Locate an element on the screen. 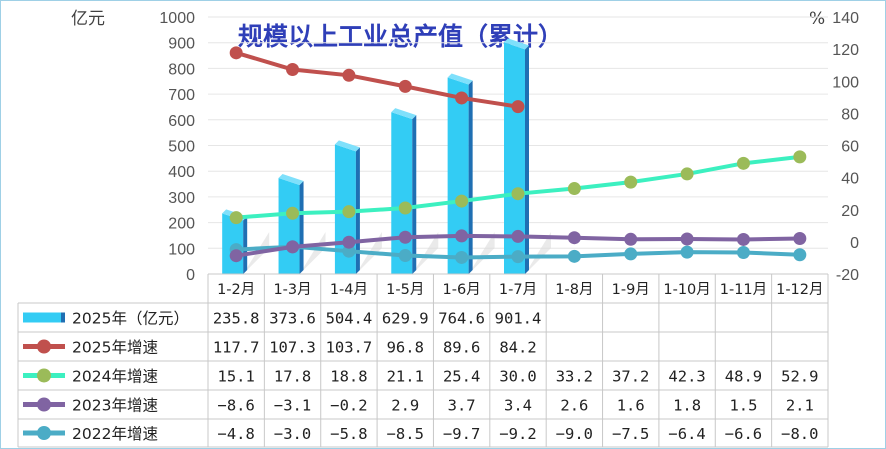 This screenshot has height=449, width=886. table-cell-value: −3.1 is located at coordinates (292, 406).